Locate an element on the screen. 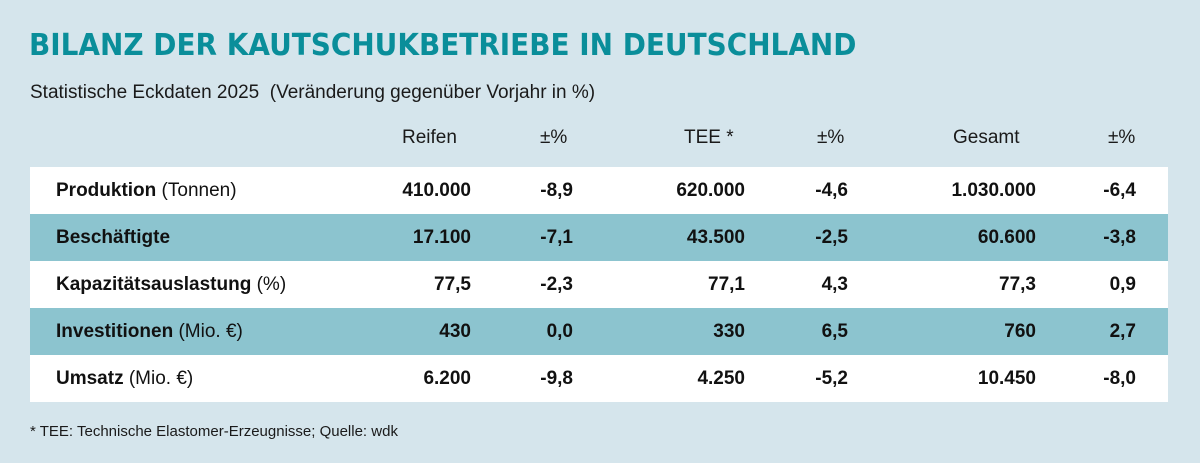  row-label: Investitionen (Mio. €) is located at coordinates (149, 331).